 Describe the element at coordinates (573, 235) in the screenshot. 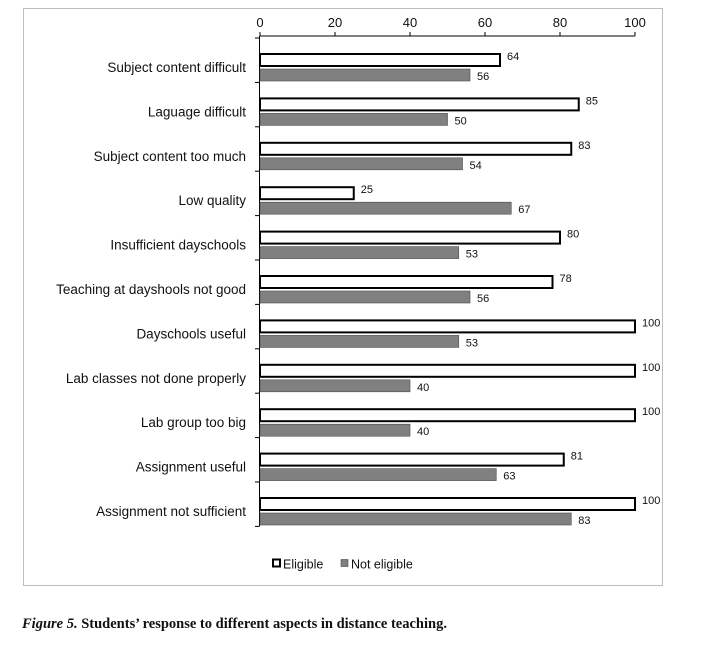

I see `data-label-eligible: 80` at that location.